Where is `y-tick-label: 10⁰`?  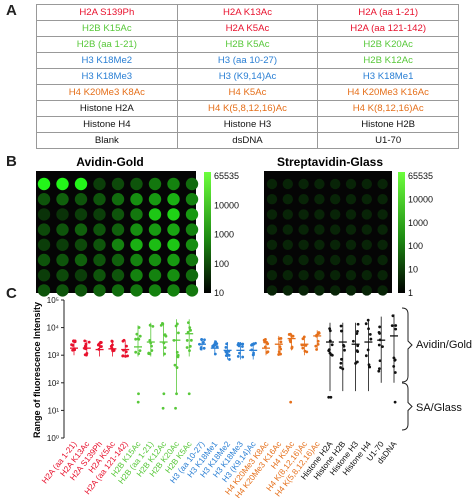
y-tick-label: 10⁰ is located at coordinates (53, 438).